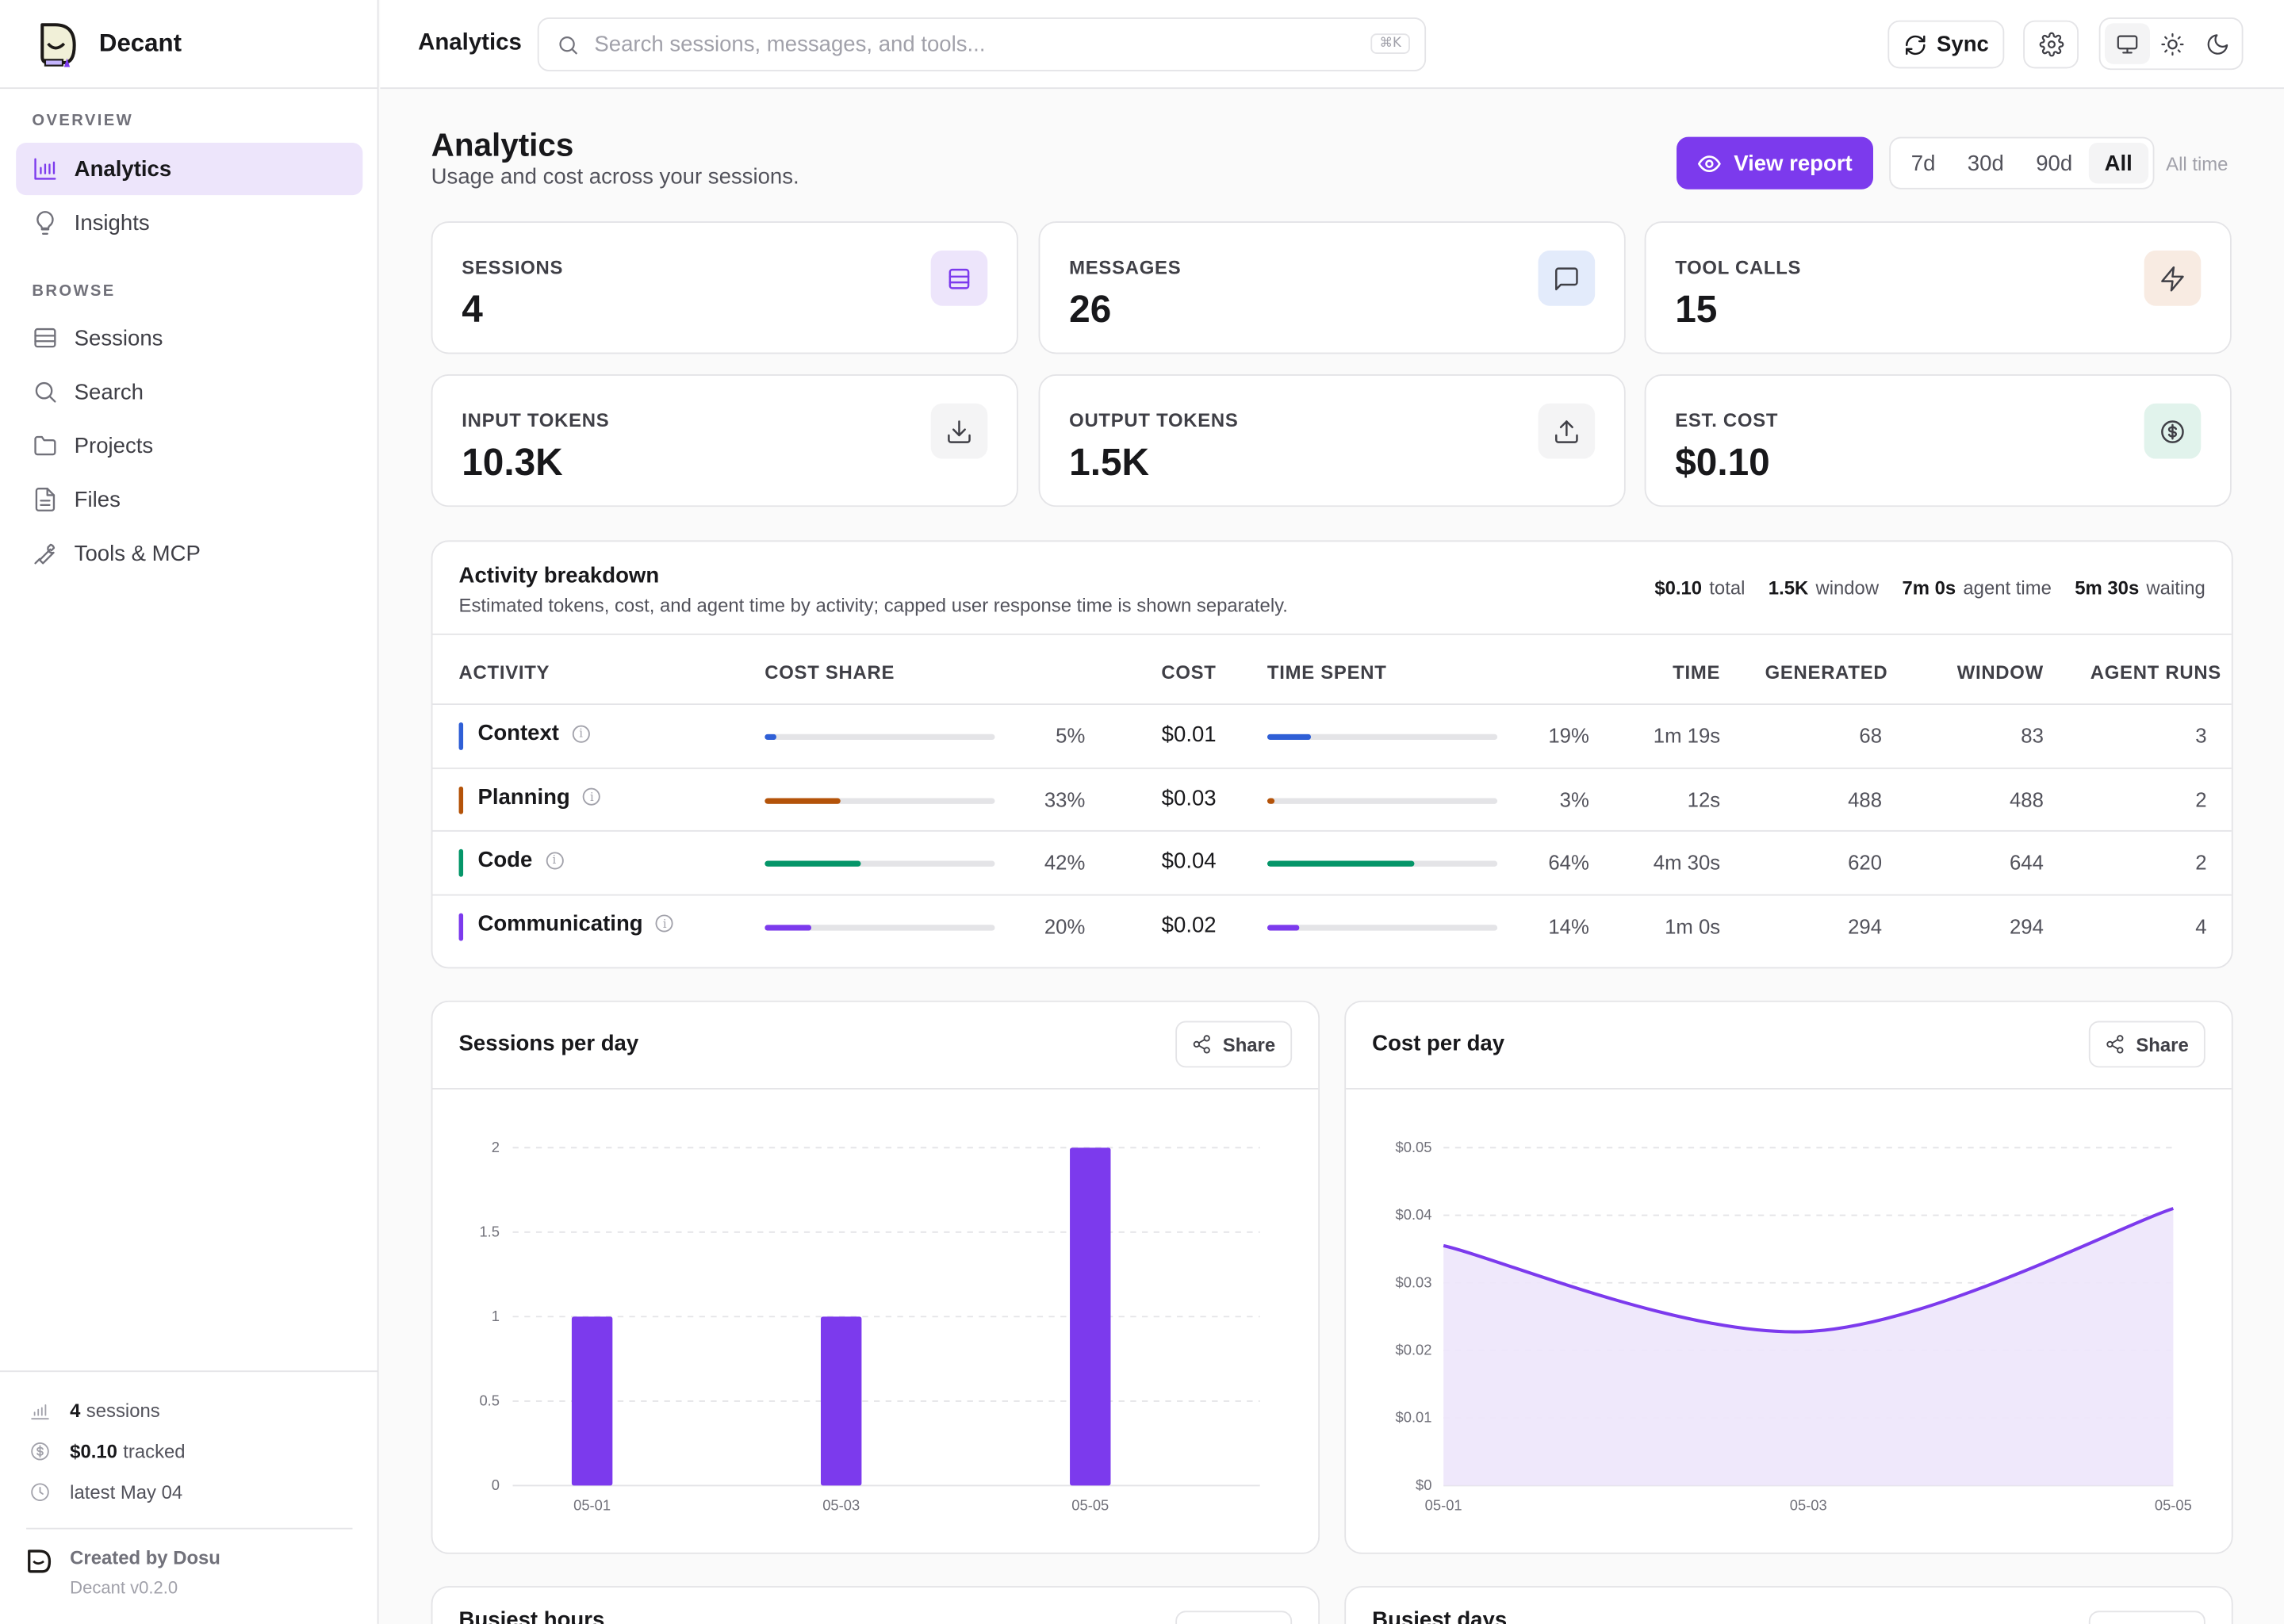 This screenshot has height=1624, width=2284. Describe the element at coordinates (145, 1557) in the screenshot. I see `created-by: Created by Dosu` at that location.